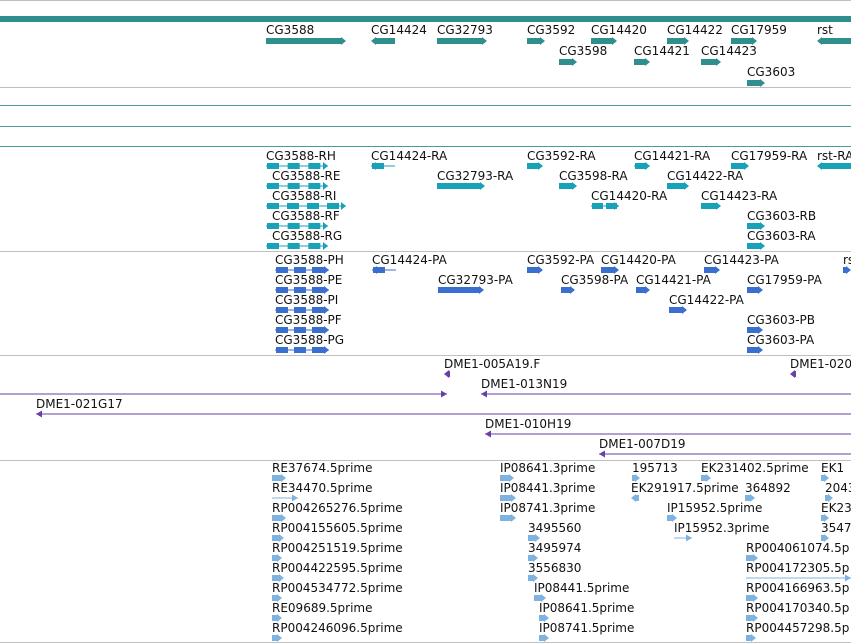  What do you see at coordinates (301, 156) in the screenshot?
I see `transcripts-label: CG3588-RH` at bounding box center [301, 156].